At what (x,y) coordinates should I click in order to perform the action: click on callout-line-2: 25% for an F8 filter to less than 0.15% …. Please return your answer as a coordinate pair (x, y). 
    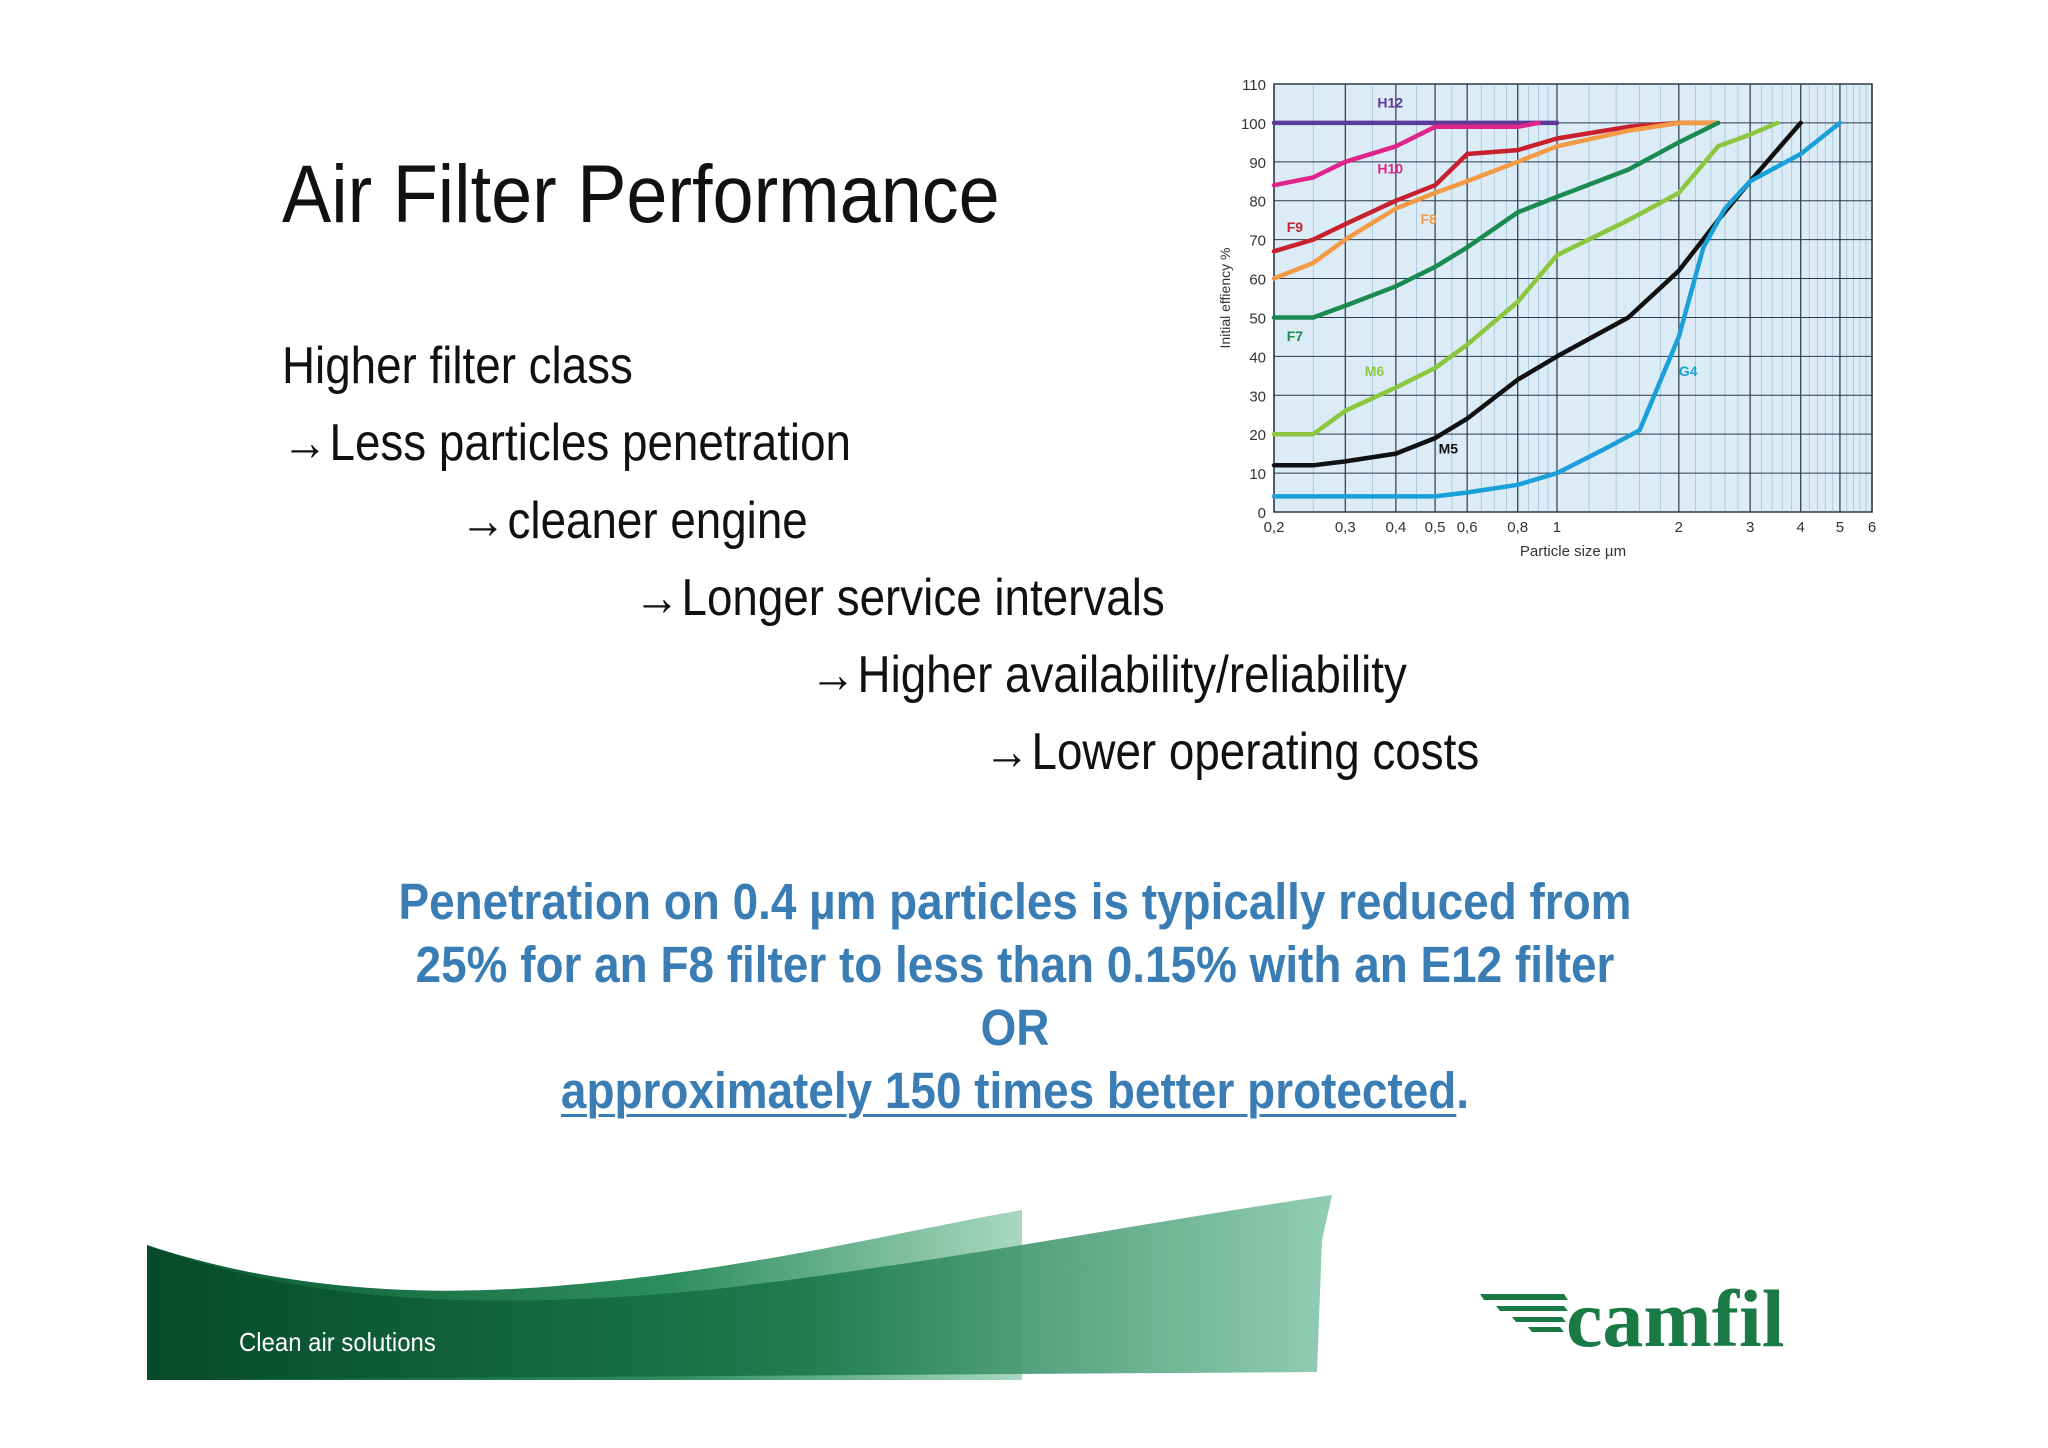
    Looking at the image, I should click on (1015, 964).